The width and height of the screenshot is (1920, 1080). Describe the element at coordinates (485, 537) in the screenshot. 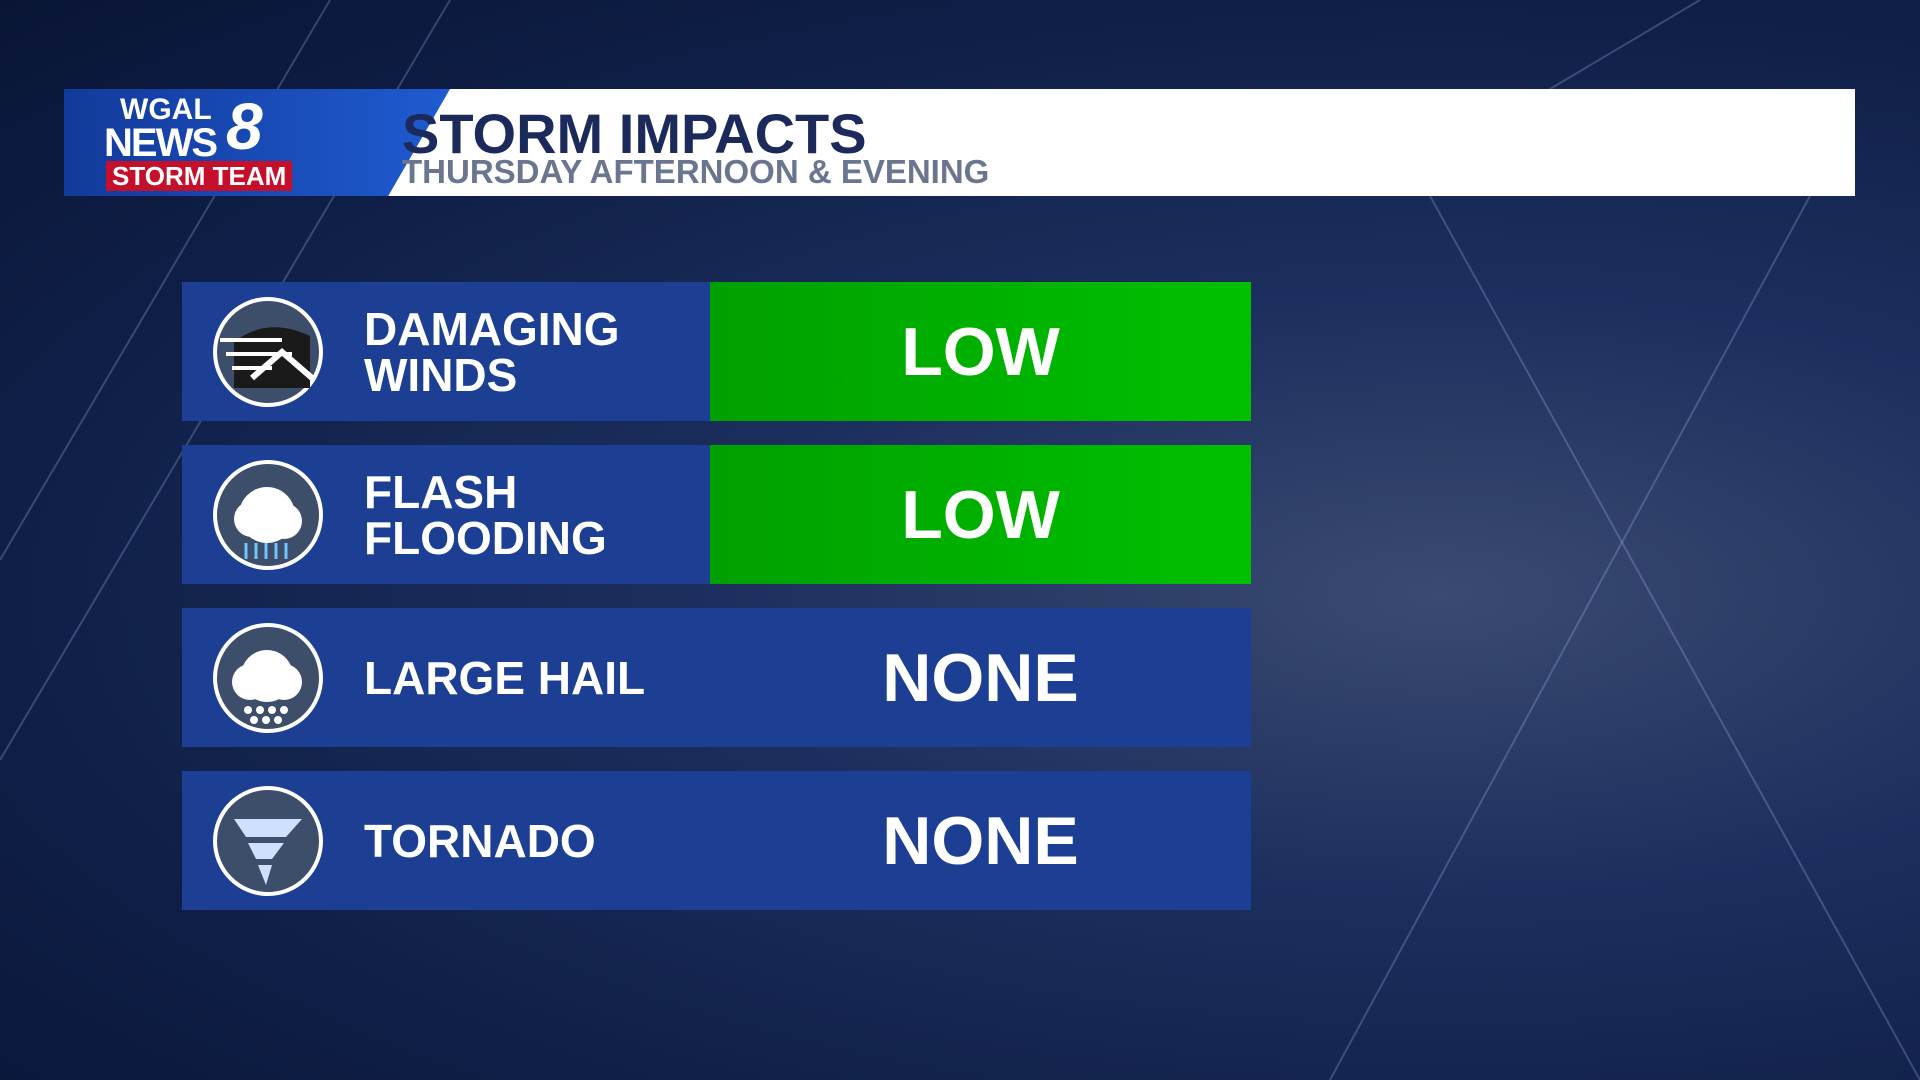

I see `label-line: FLOODING` at that location.